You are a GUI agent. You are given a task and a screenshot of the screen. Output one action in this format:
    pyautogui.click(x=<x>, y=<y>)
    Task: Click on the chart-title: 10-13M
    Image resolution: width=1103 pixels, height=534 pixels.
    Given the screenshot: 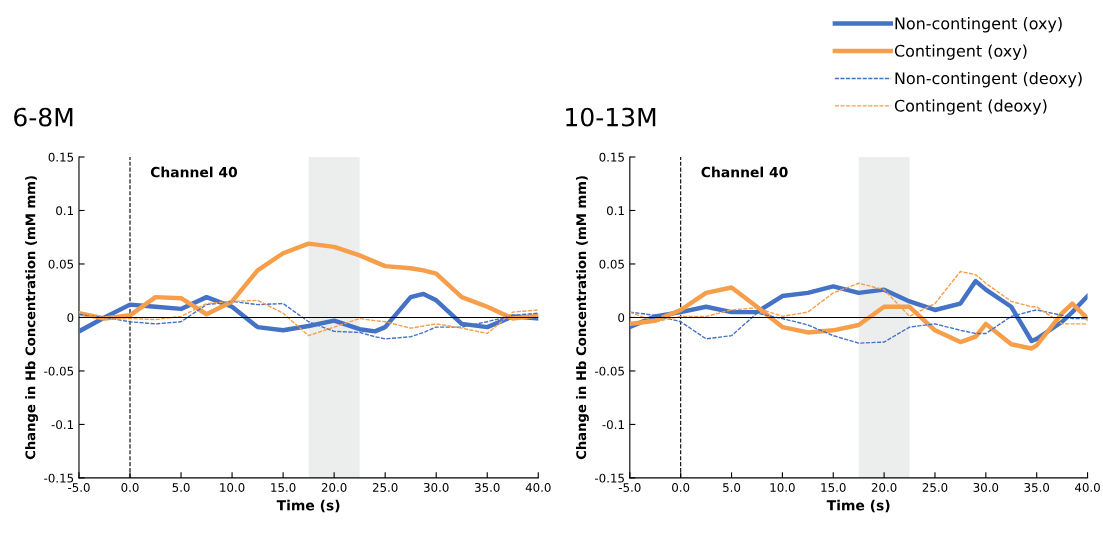 What is the action you would take?
    pyautogui.click(x=611, y=117)
    